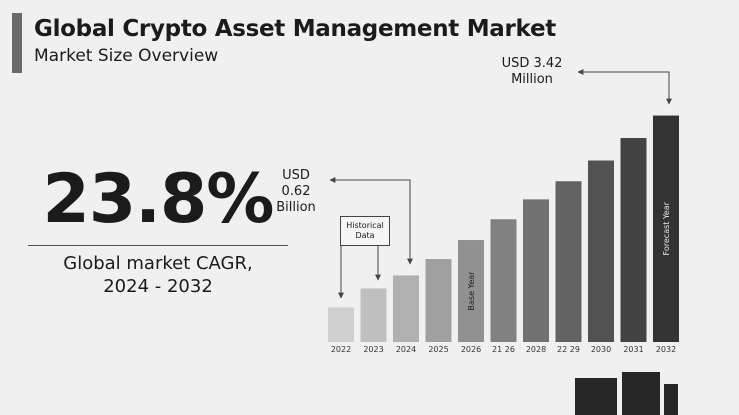  Describe the element at coordinates (633, 349) in the screenshot. I see `tick-label-2031: 2031` at that location.